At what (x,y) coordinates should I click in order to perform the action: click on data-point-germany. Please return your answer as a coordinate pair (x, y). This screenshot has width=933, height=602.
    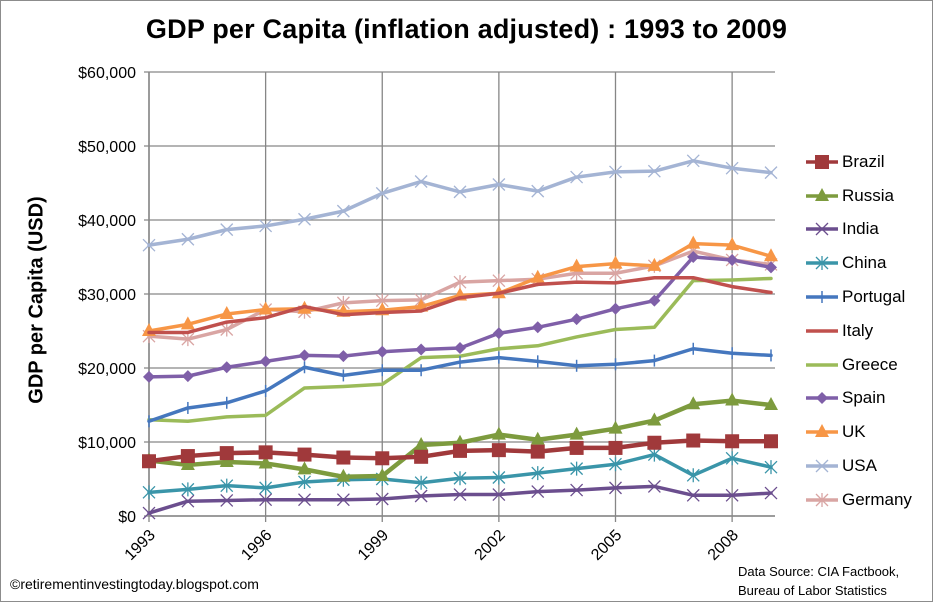
    Looking at the image, I should click on (460, 282).